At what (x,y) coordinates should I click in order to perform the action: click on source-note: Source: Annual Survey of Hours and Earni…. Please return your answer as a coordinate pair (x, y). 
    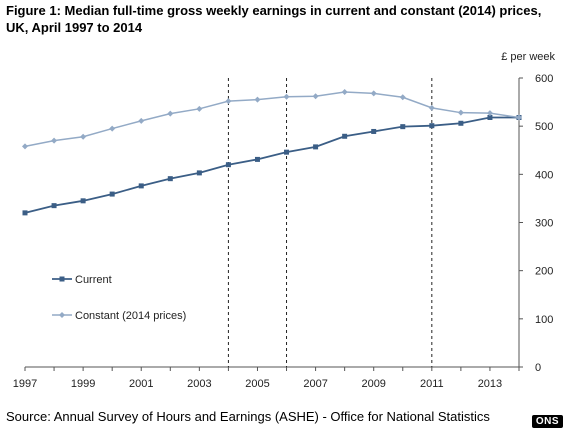
    Looking at the image, I should click on (248, 416).